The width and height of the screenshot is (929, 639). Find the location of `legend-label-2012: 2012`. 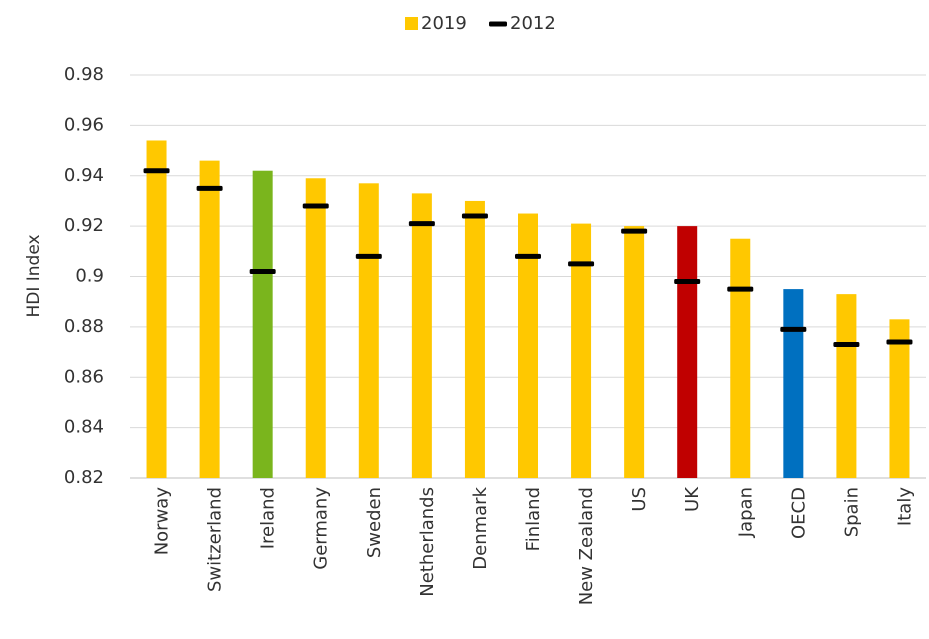

legend-label-2012: 2012 is located at coordinates (533, 23).